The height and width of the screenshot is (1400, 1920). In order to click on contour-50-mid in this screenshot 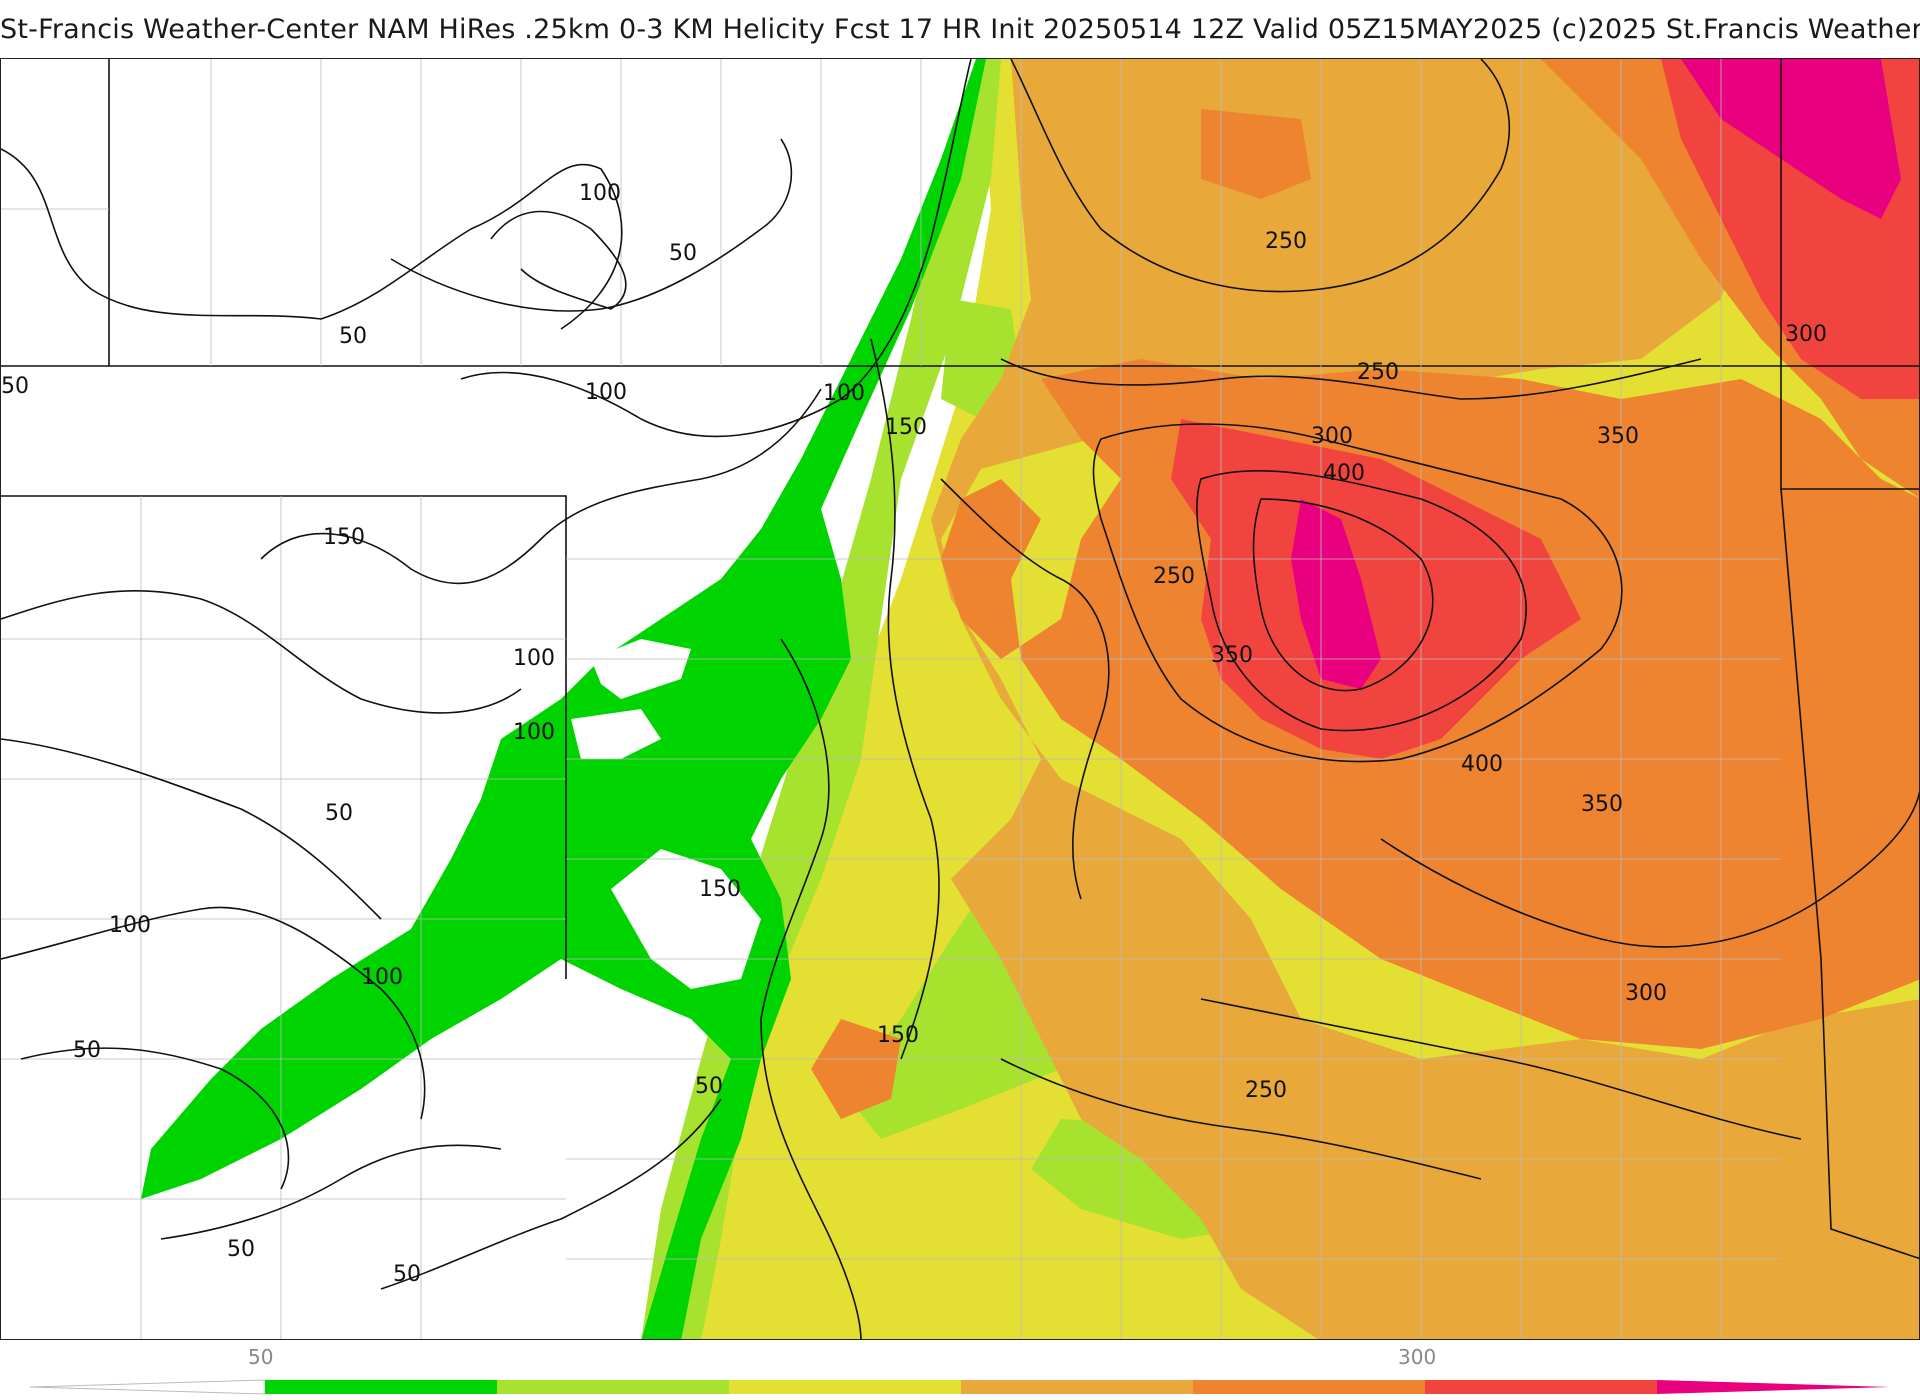, I will do `click(191, 829)`.